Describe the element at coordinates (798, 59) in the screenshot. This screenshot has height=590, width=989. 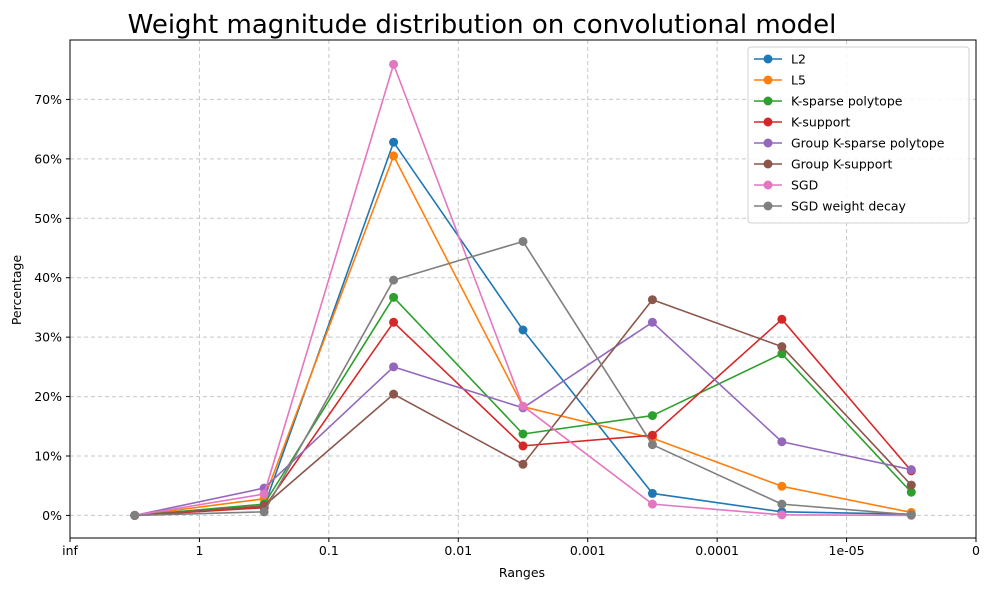
I see `legend-label: L2` at that location.